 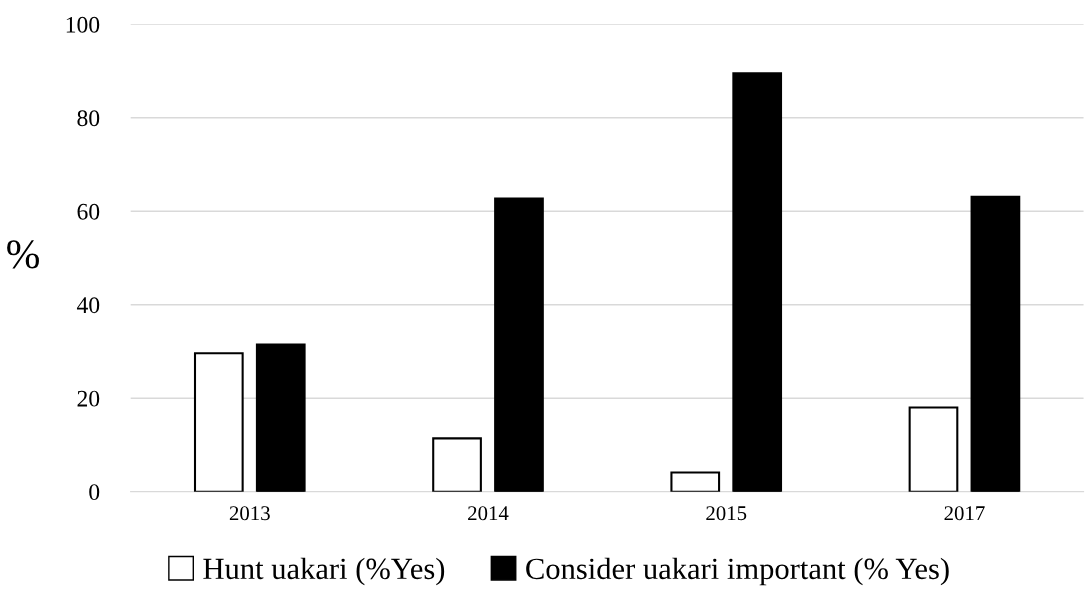 What do you see at coordinates (94, 492) in the screenshot?
I see `y-tick-label: 0` at bounding box center [94, 492].